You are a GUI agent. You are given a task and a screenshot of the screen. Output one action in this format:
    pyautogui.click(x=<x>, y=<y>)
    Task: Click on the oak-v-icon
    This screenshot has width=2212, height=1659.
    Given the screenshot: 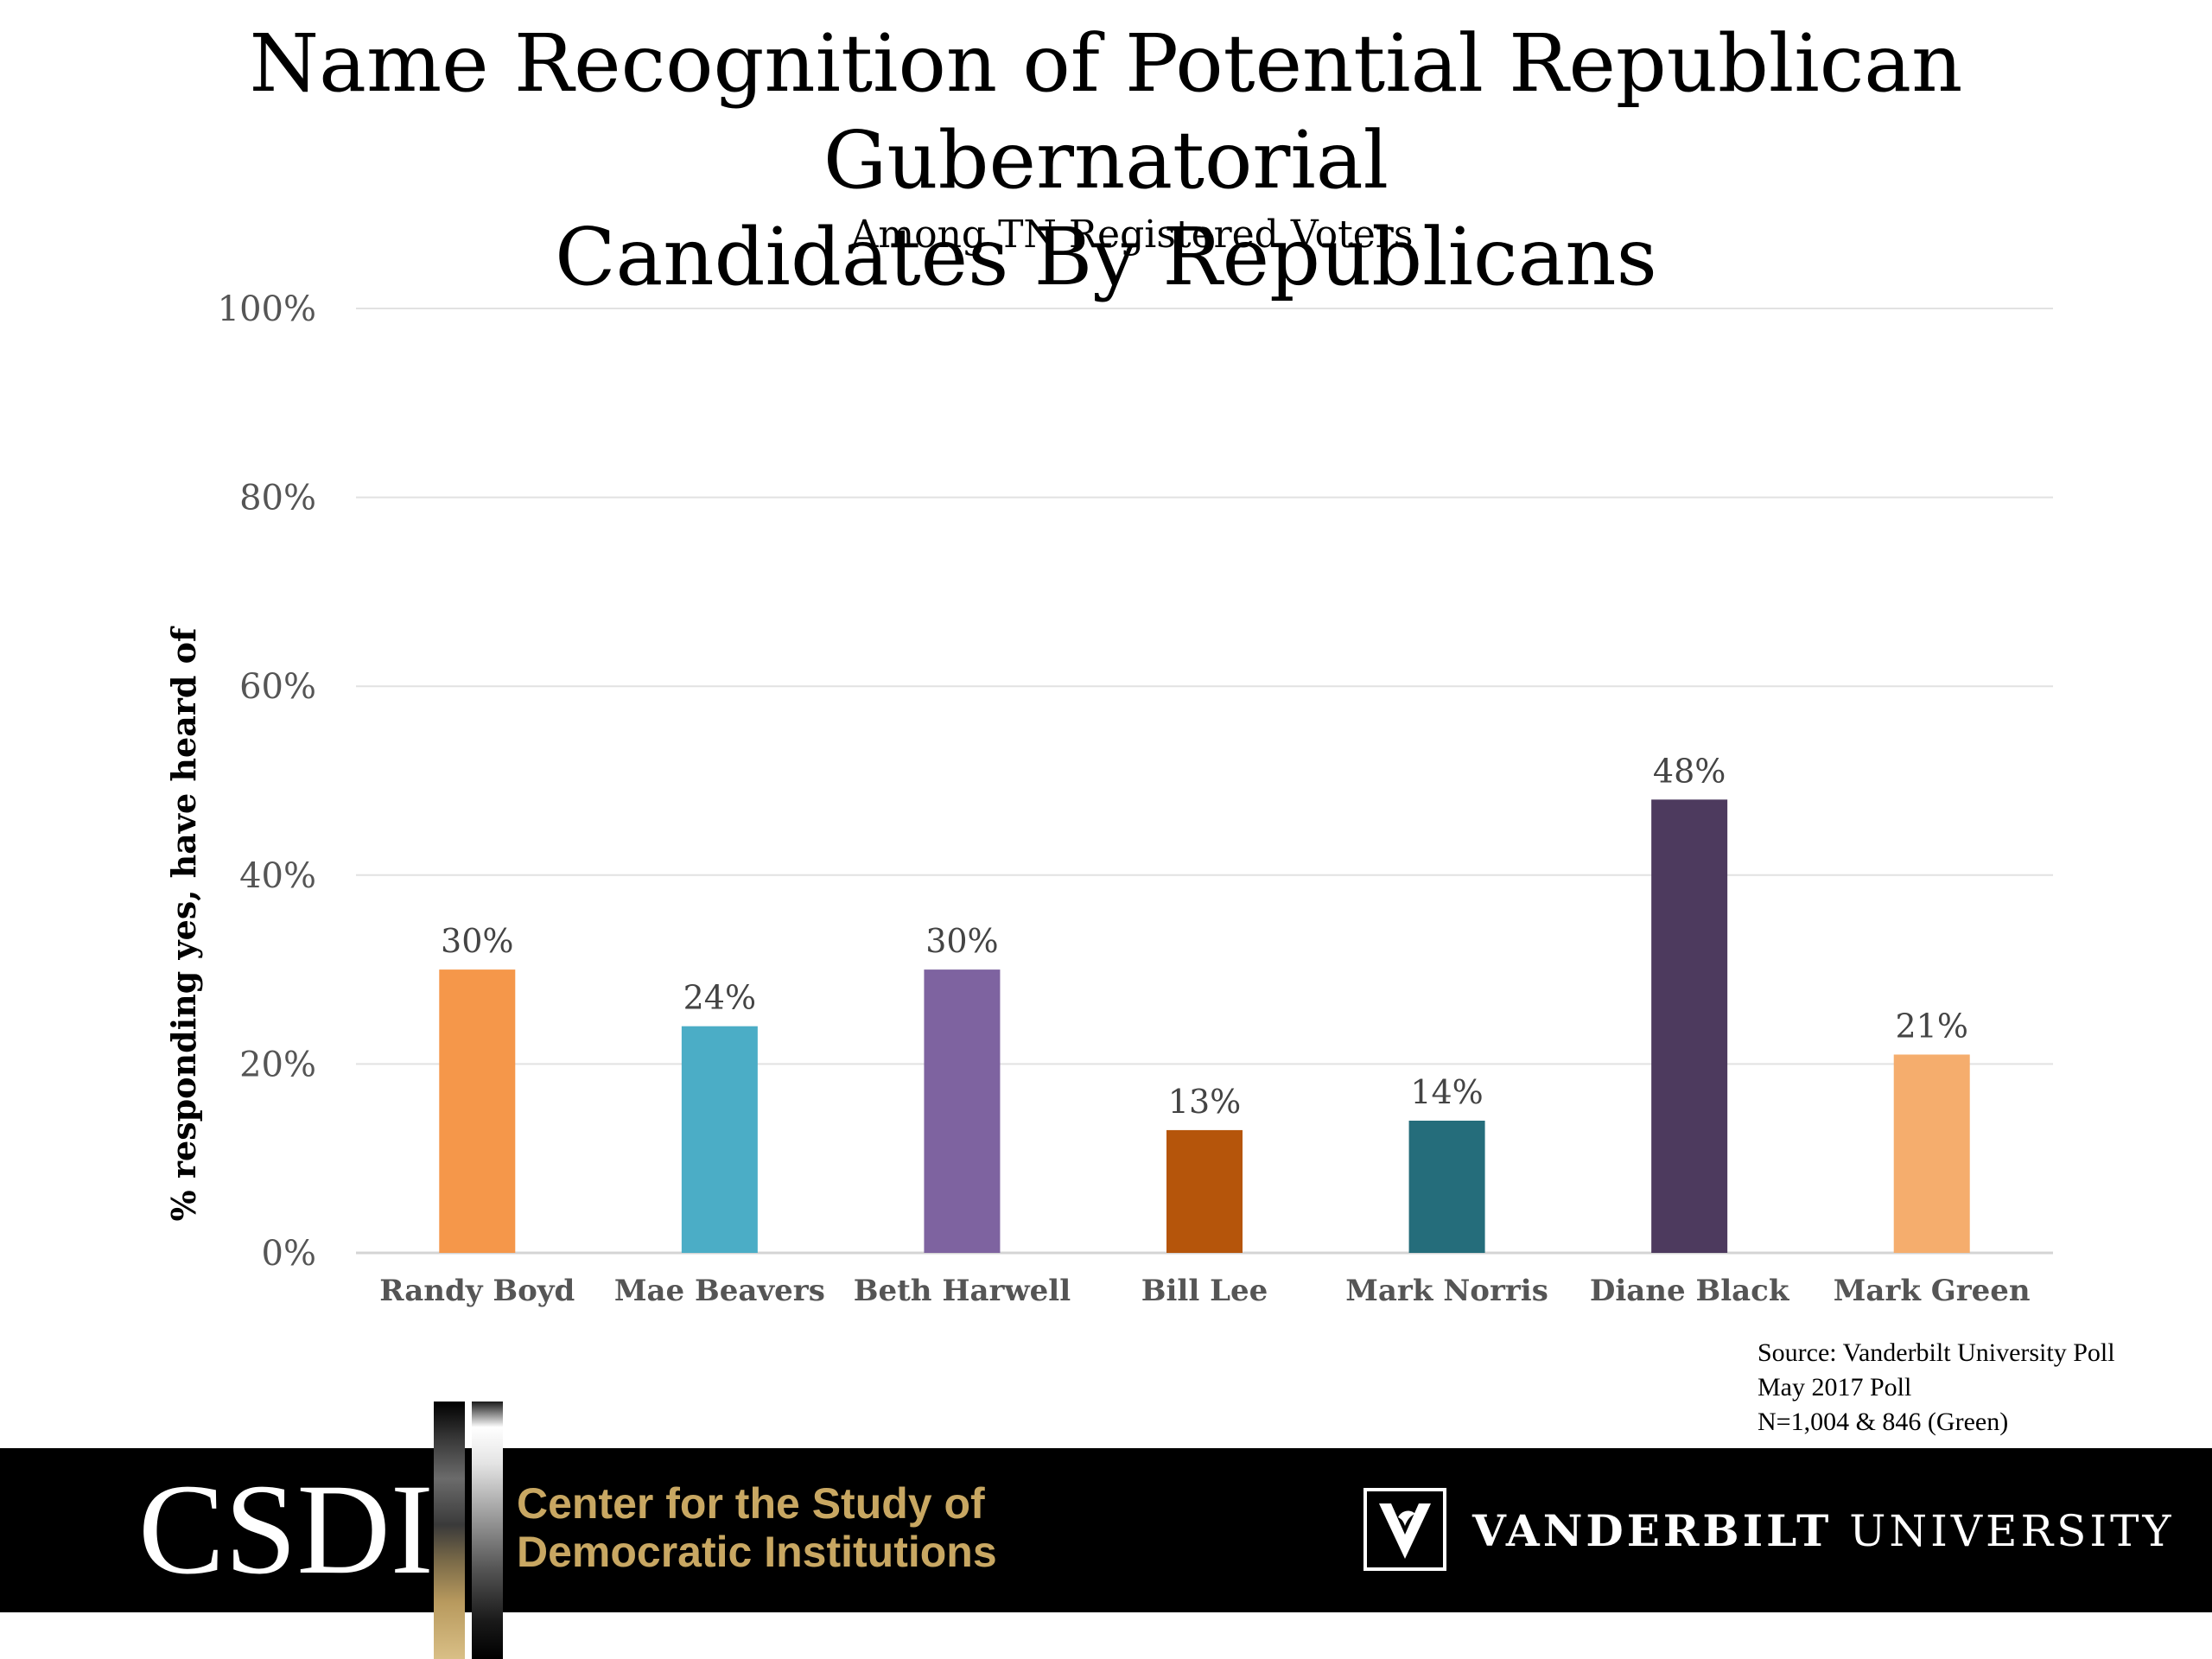 What is the action you would take?
    pyautogui.click(x=1405, y=1531)
    